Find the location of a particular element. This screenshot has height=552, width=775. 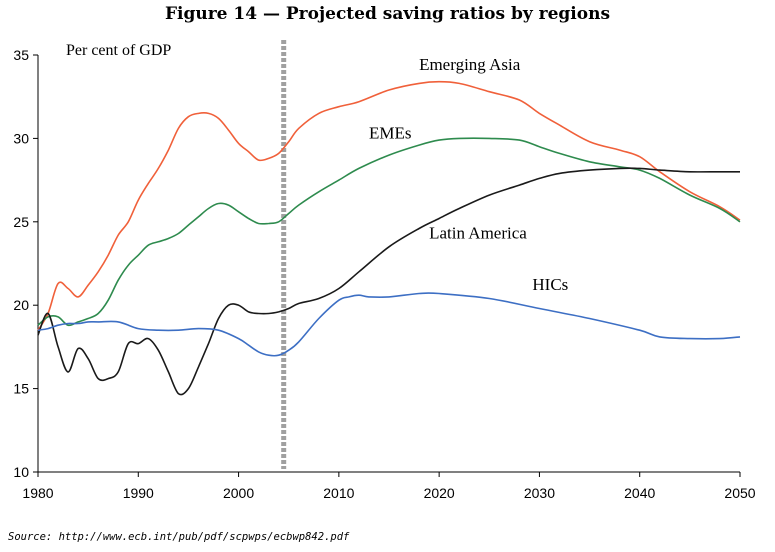

y-axis-unit-label: Per cent of GDP is located at coordinates (118, 50).